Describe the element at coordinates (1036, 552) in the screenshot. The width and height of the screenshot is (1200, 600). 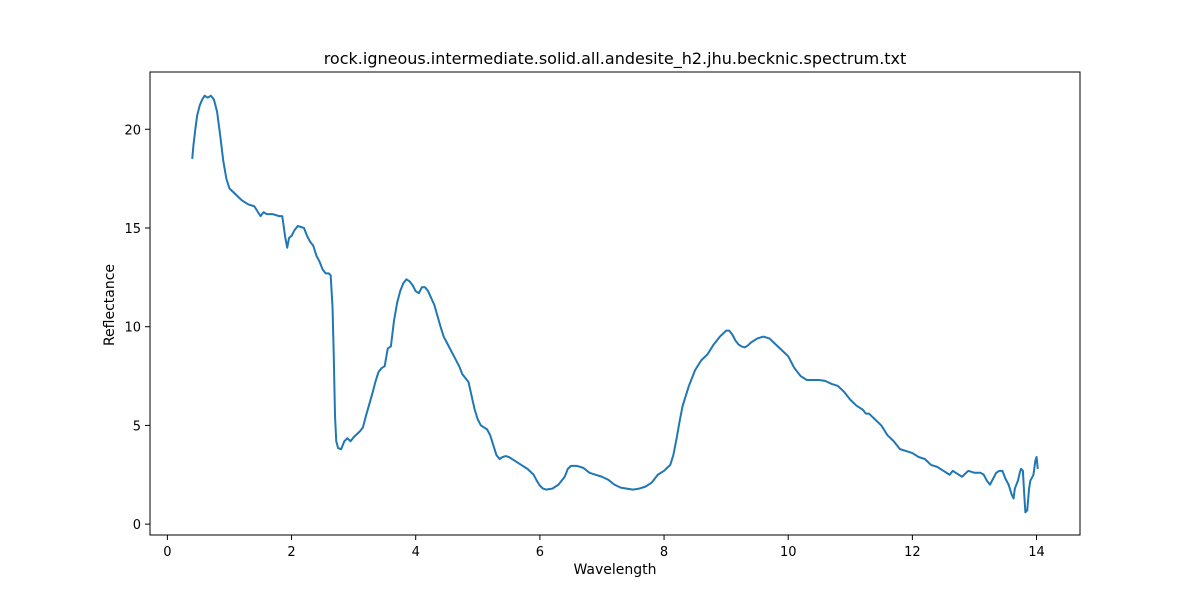
I see `x-tick-label: 14` at that location.